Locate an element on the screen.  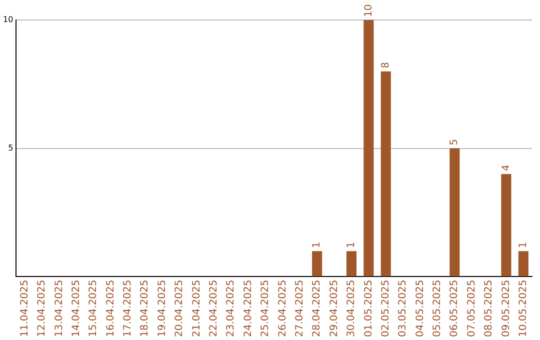
x-tick-label: 03.05.2025 is located at coordinates (403, 309).